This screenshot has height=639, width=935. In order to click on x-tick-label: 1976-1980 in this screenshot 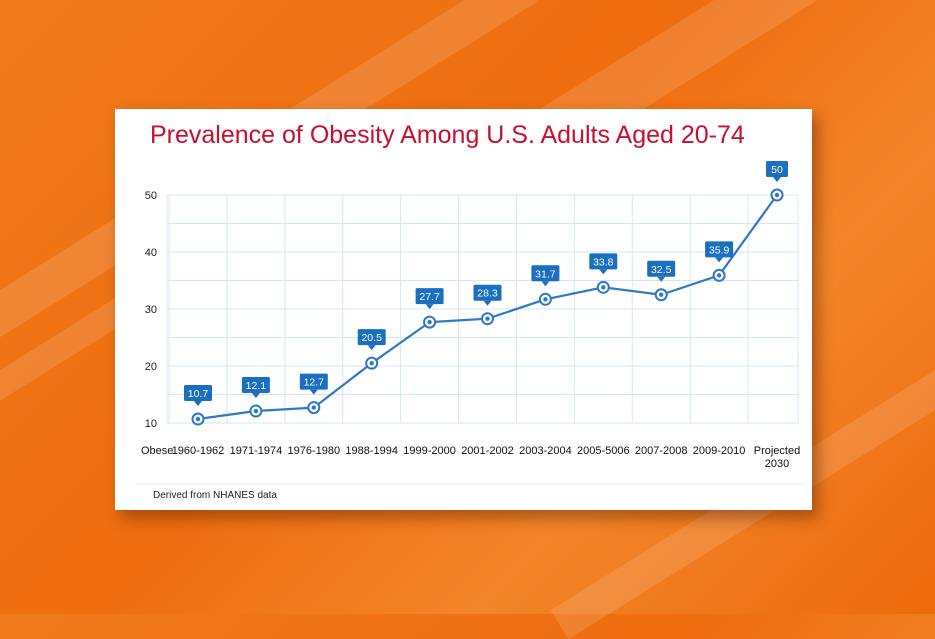, I will do `click(313, 451)`.